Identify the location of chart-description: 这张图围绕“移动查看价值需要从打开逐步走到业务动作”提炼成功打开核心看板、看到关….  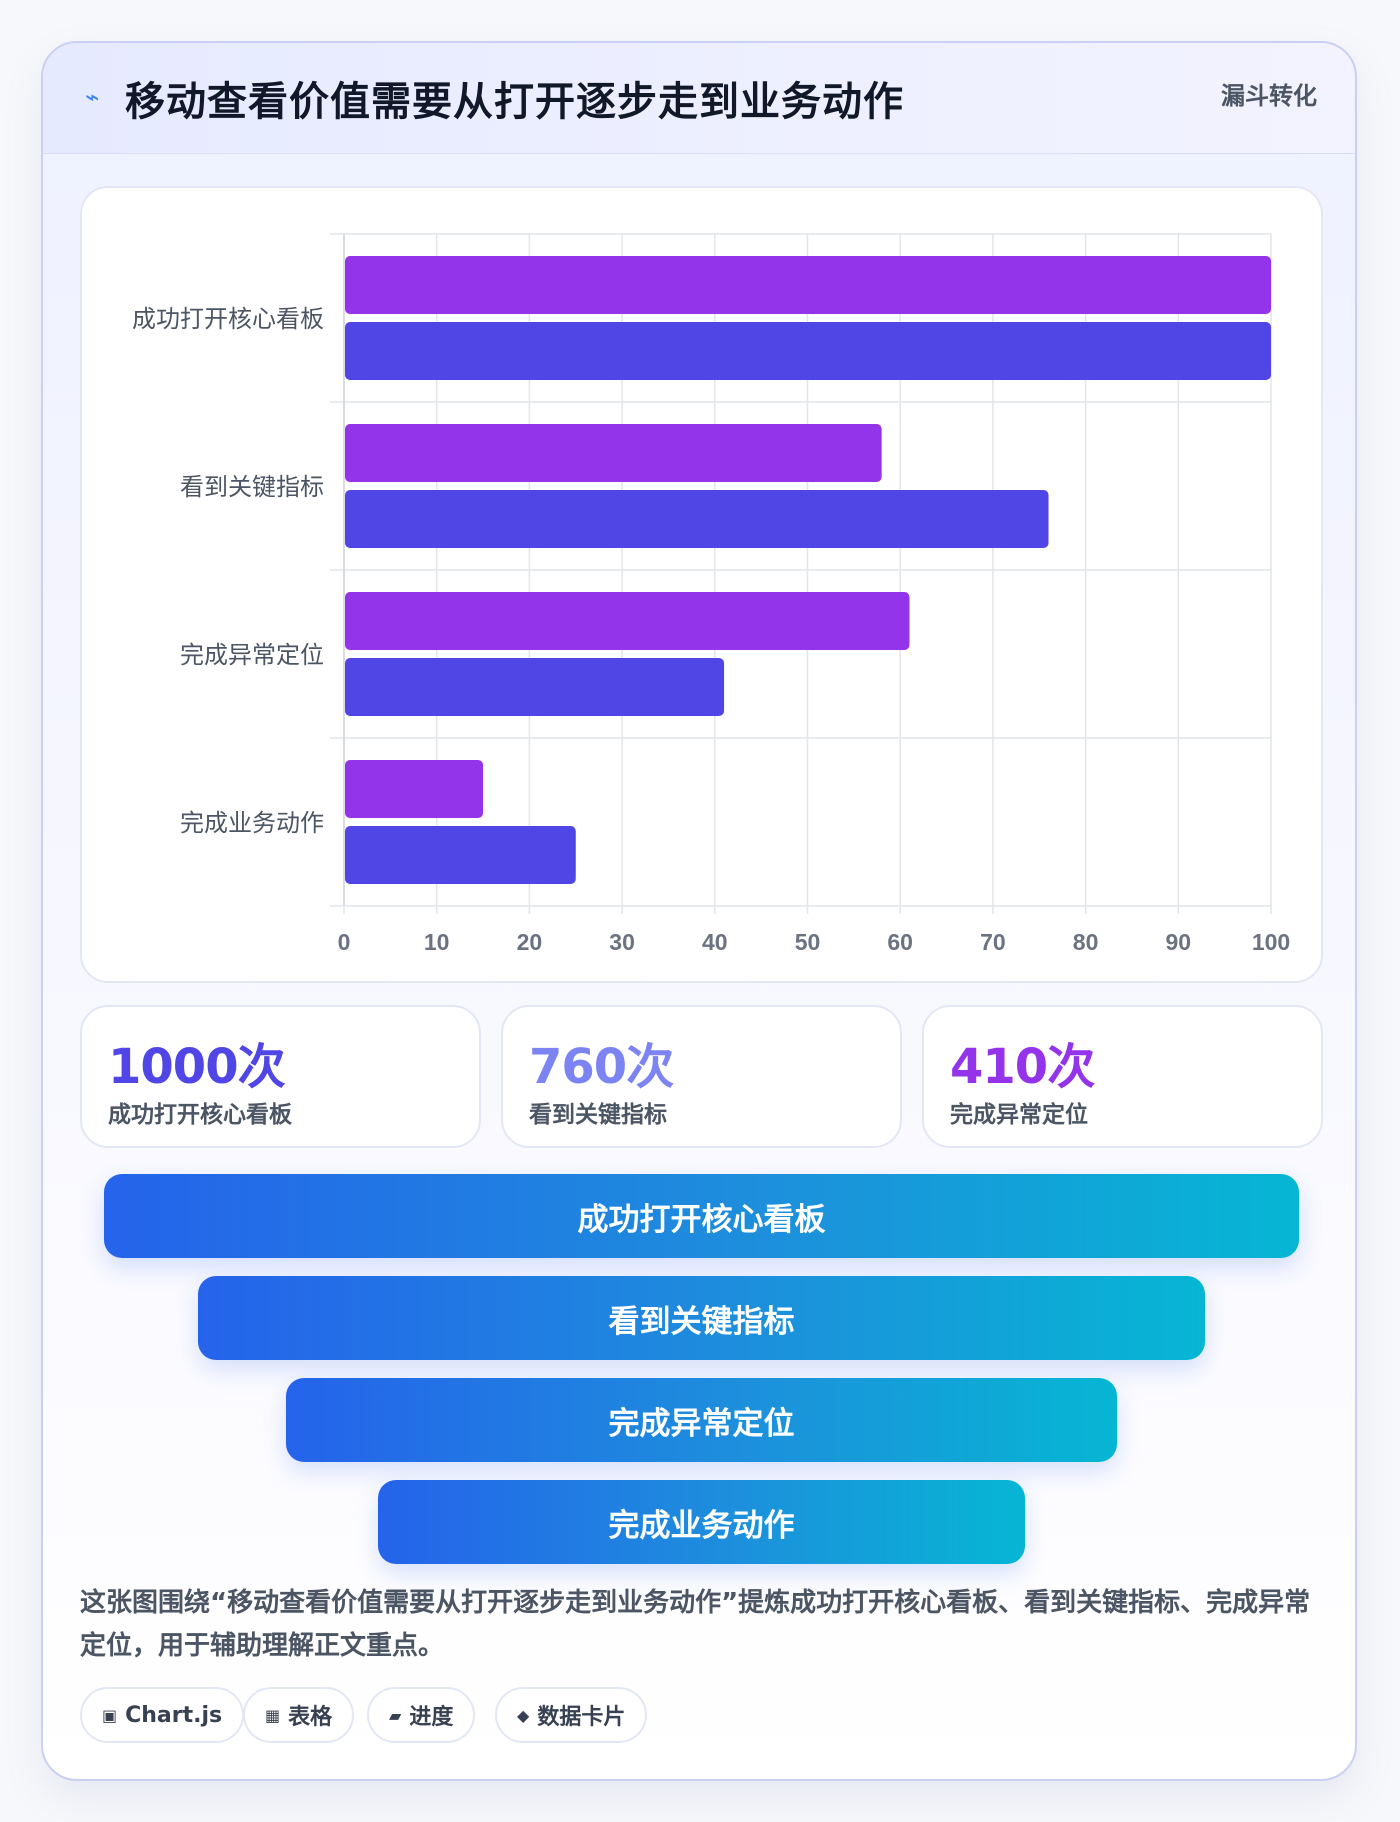
(695, 1624).